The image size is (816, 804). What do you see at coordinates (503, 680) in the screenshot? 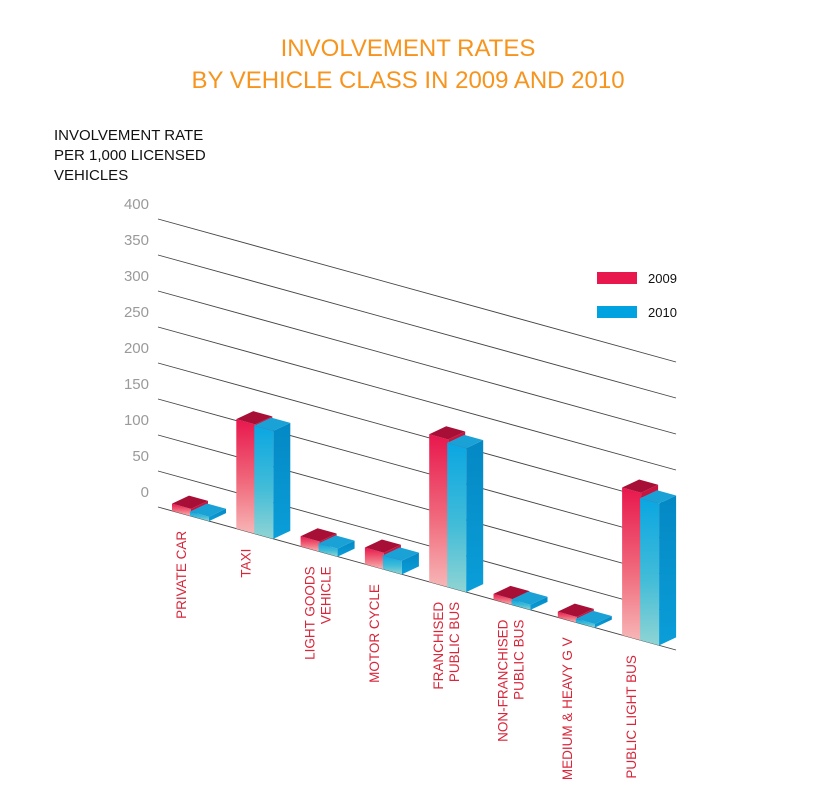
I see `category-label-line: NON-FRANCHISED` at bounding box center [503, 680].